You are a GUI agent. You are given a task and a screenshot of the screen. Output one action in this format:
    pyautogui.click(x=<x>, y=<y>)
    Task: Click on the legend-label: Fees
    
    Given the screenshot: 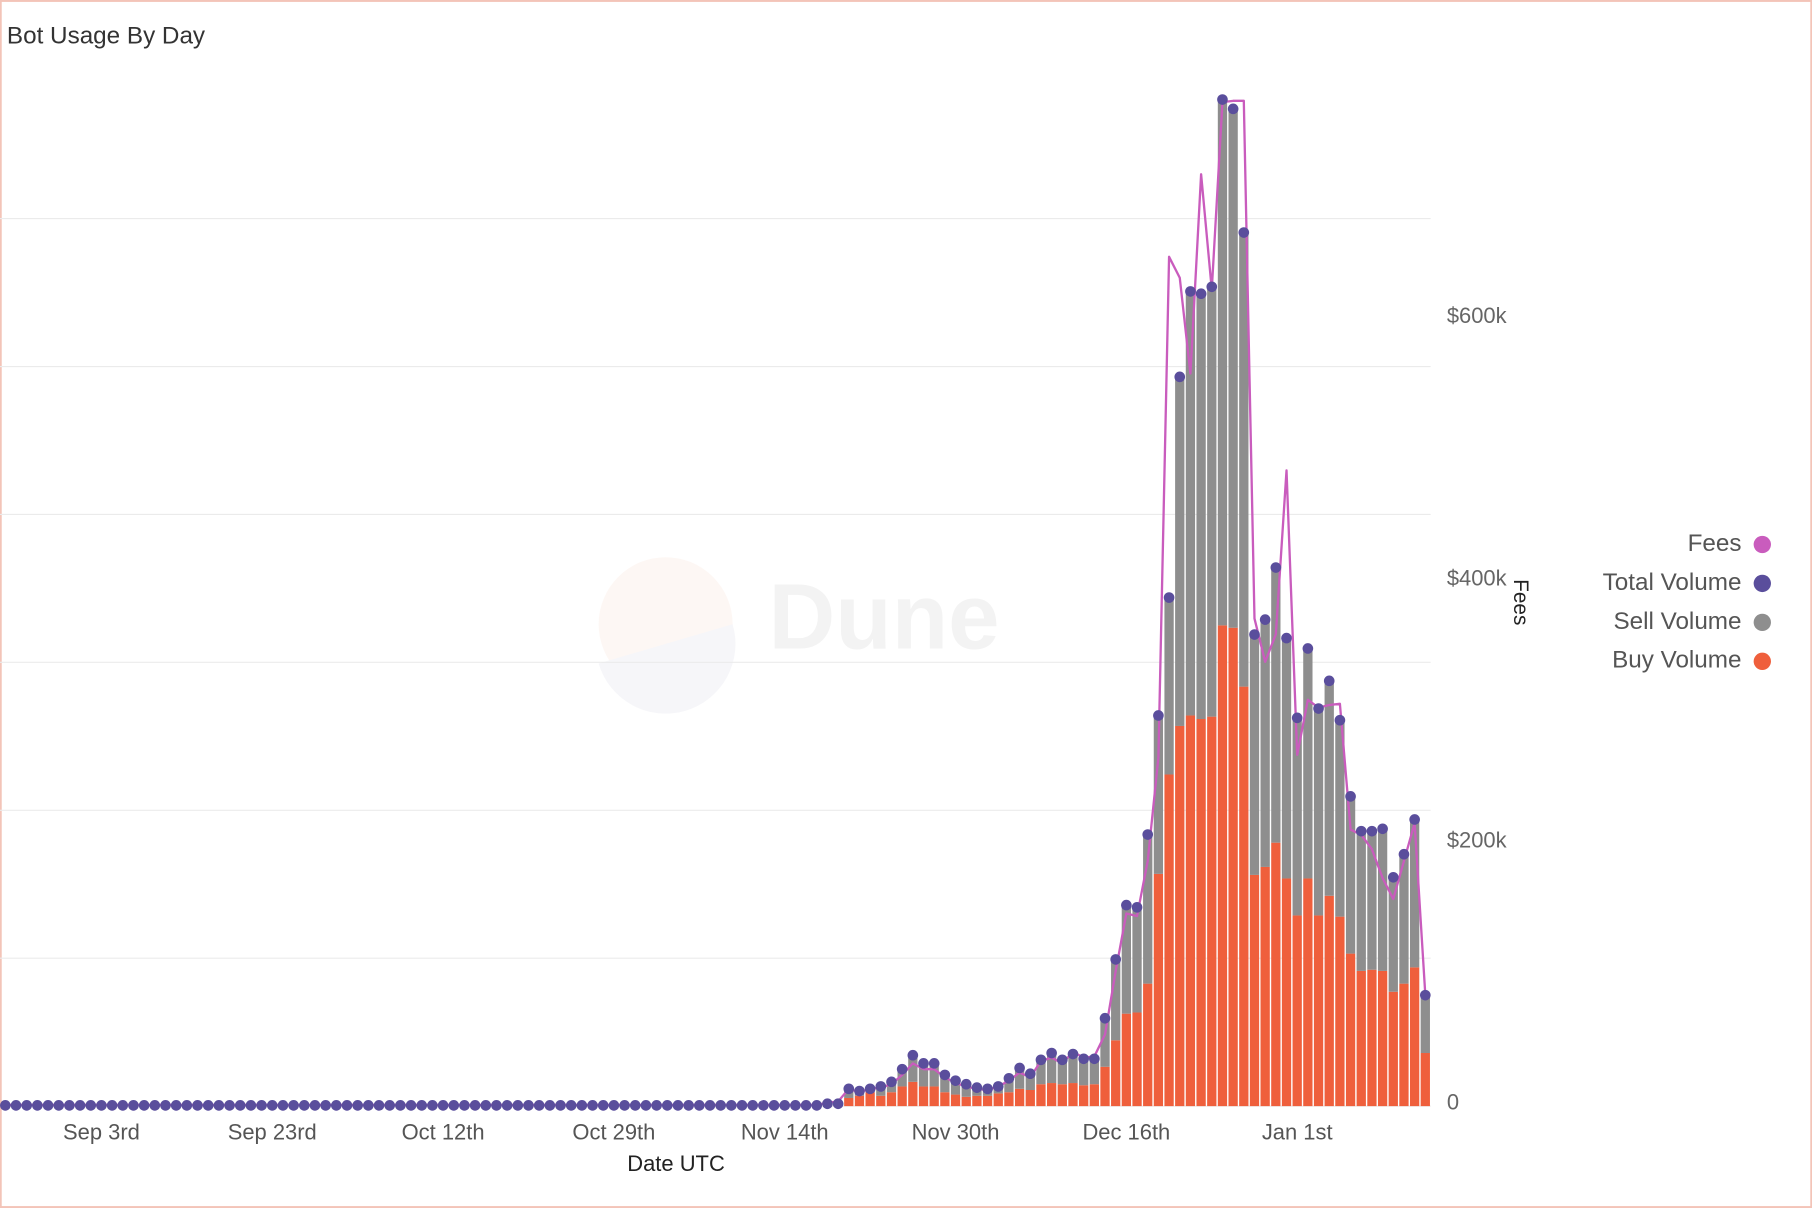 What is the action you would take?
    pyautogui.click(x=1715, y=543)
    